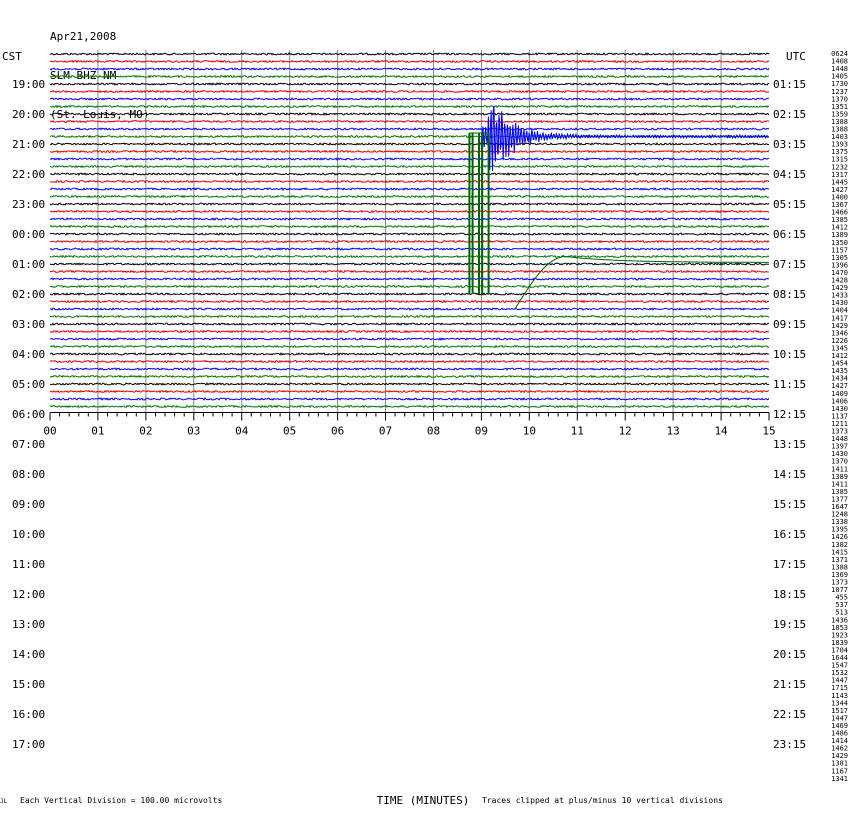 This screenshot has width=850, height=814. Describe the element at coordinates (839, 243) in the screenshot. I see `trace-value: 1350` at that location.